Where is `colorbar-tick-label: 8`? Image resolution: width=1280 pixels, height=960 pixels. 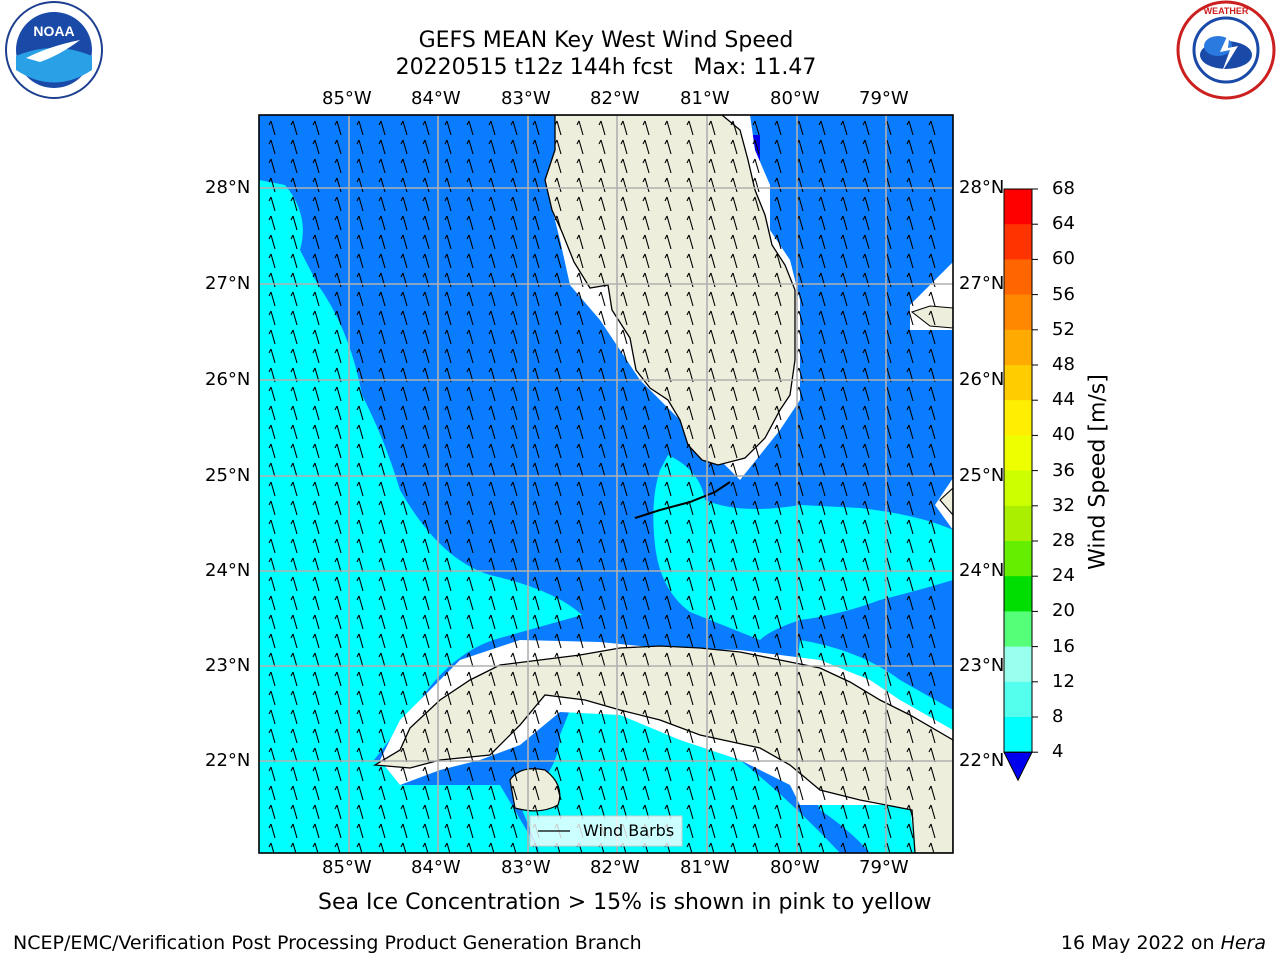 colorbar-tick-label: 8 is located at coordinates (1058, 716).